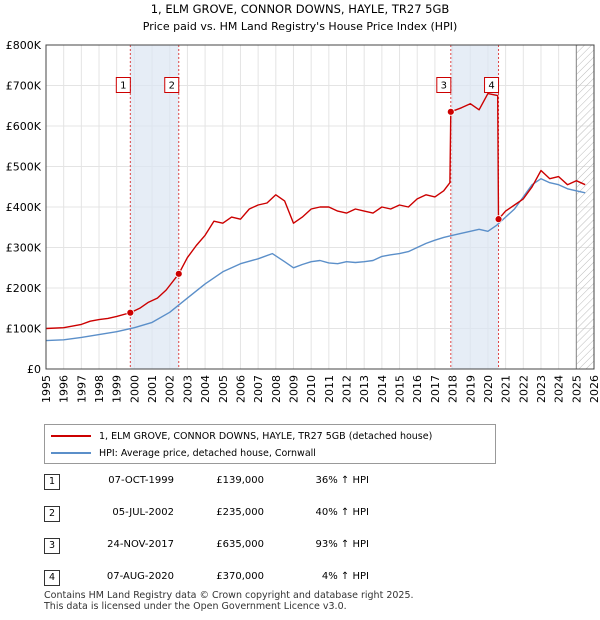 This screenshot has width=600, height=620. What do you see at coordinates (24, 167) in the screenshot?
I see `y-tick-label: £500K` at bounding box center [24, 167].